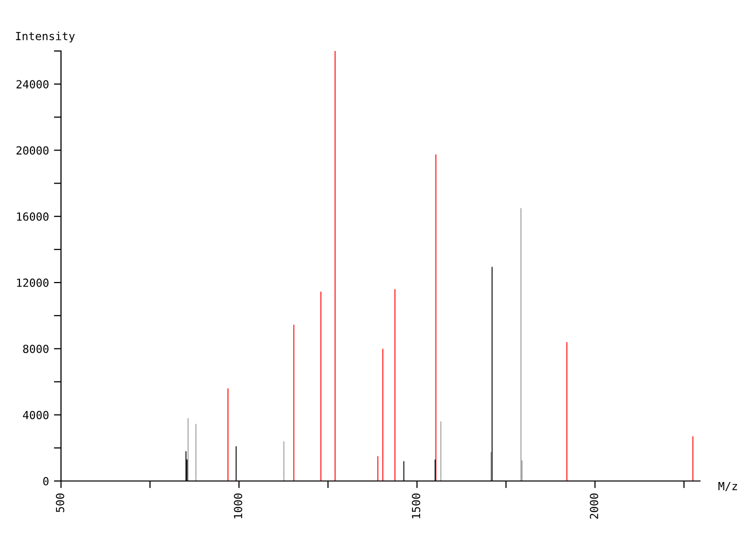  Describe the element at coordinates (45, 37) in the screenshot. I see `y-axis-title: Intensity` at that location.